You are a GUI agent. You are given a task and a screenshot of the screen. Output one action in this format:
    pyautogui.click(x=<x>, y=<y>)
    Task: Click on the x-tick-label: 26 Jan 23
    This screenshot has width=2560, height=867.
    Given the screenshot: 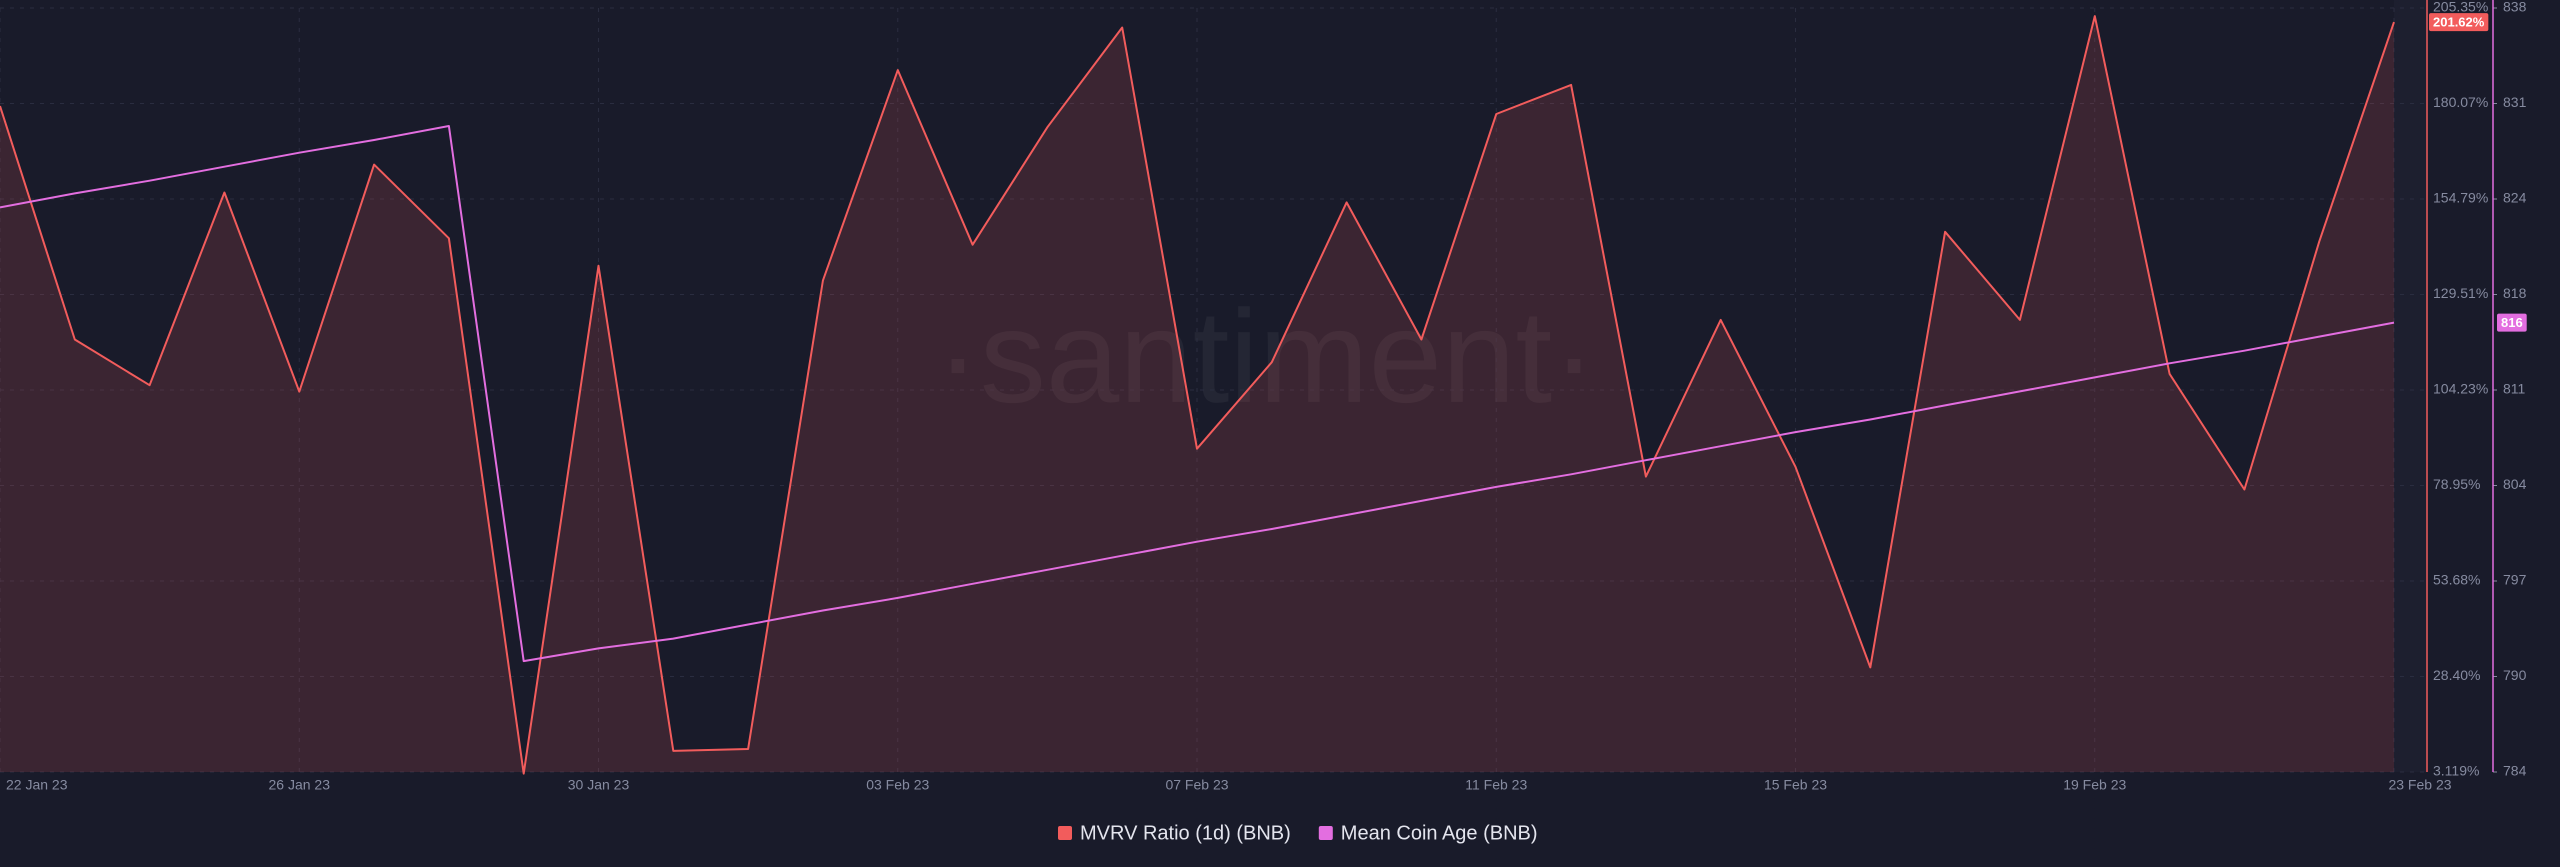 What is the action you would take?
    pyautogui.click(x=300, y=785)
    